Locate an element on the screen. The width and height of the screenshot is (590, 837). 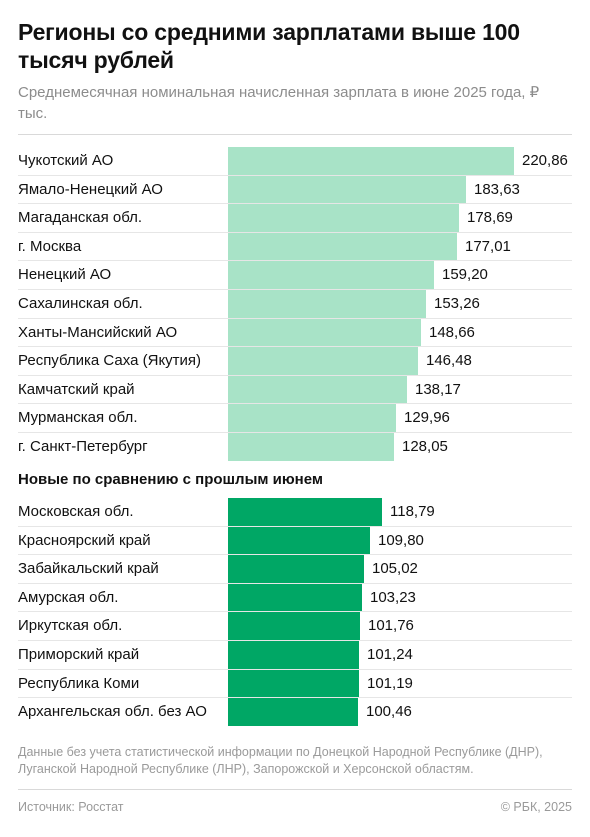
category-label: Сахалинская обл. is located at coordinates (80, 303).